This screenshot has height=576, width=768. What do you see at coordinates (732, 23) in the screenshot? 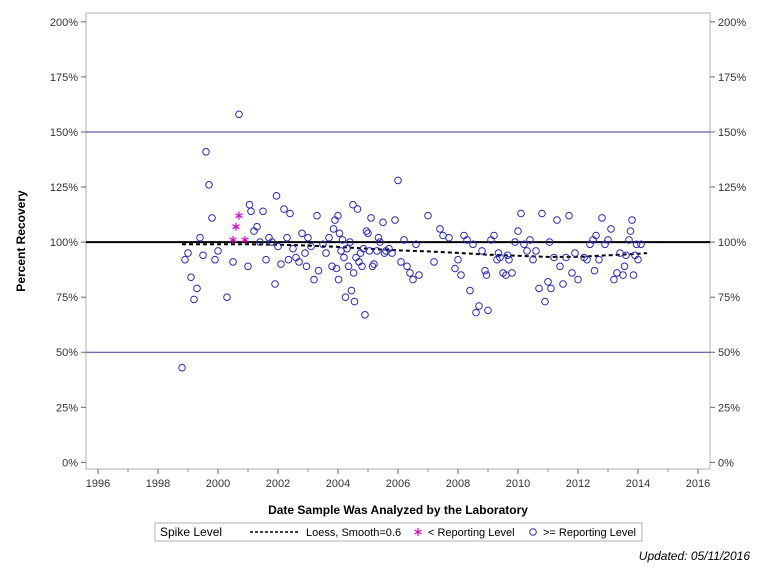
I see `y-tick-label-right: 200%` at bounding box center [732, 23].